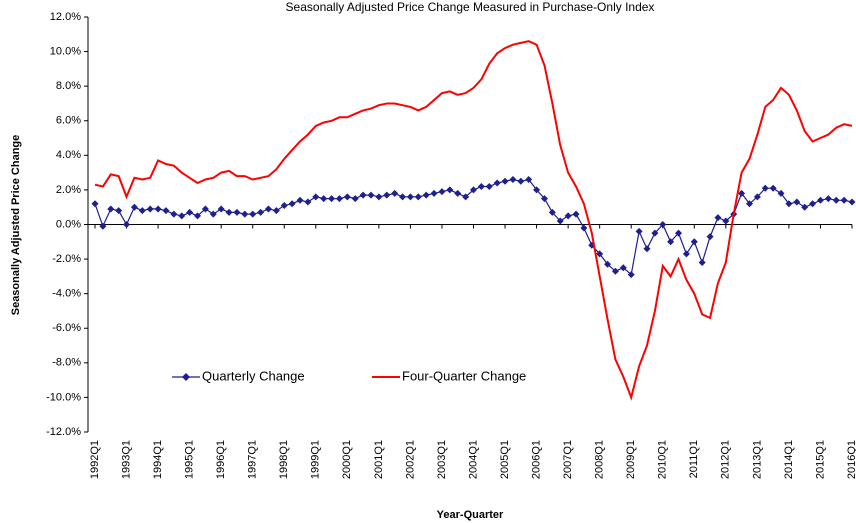  I want to click on y-tick-label: 12.0%, so click(65, 17).